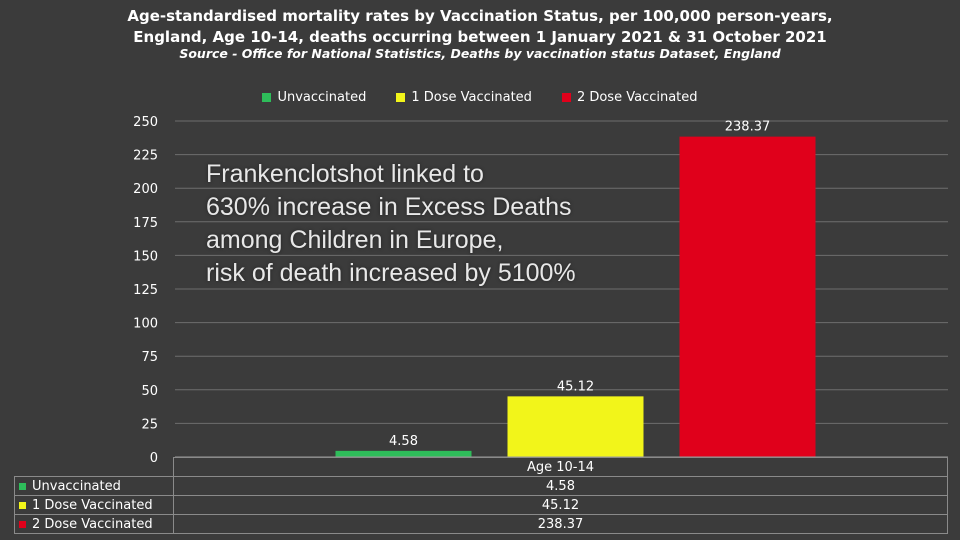  What do you see at coordinates (76, 486) in the screenshot?
I see `table-label-unvaccinated: Unvaccinated` at bounding box center [76, 486].